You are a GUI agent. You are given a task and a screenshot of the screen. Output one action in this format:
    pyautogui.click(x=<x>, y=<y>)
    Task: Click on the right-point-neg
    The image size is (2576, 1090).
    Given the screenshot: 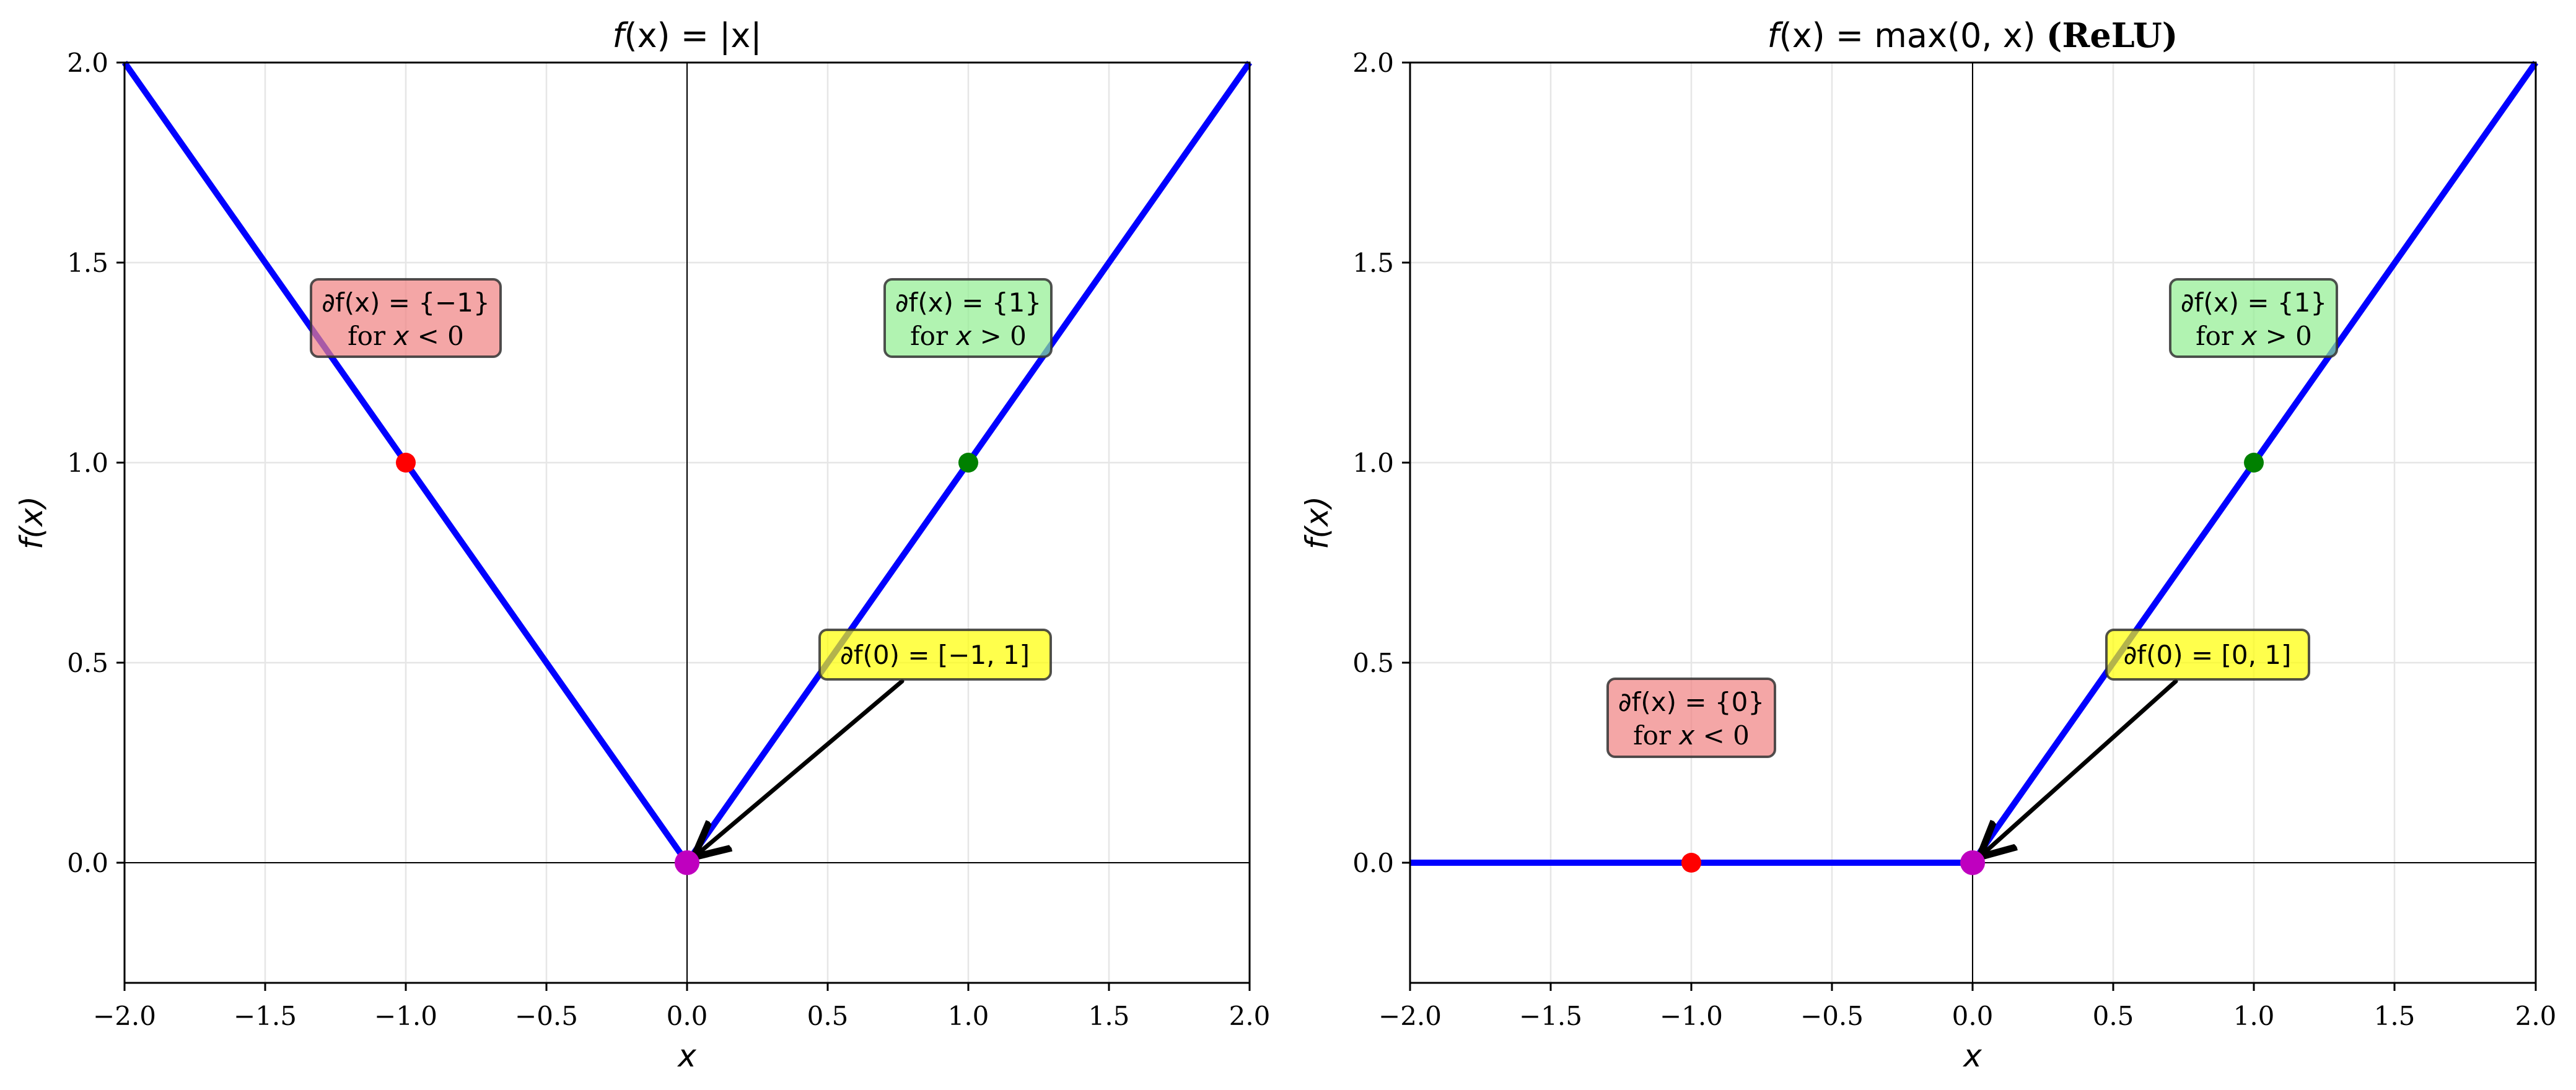 What is the action you would take?
    pyautogui.click(x=1691, y=863)
    